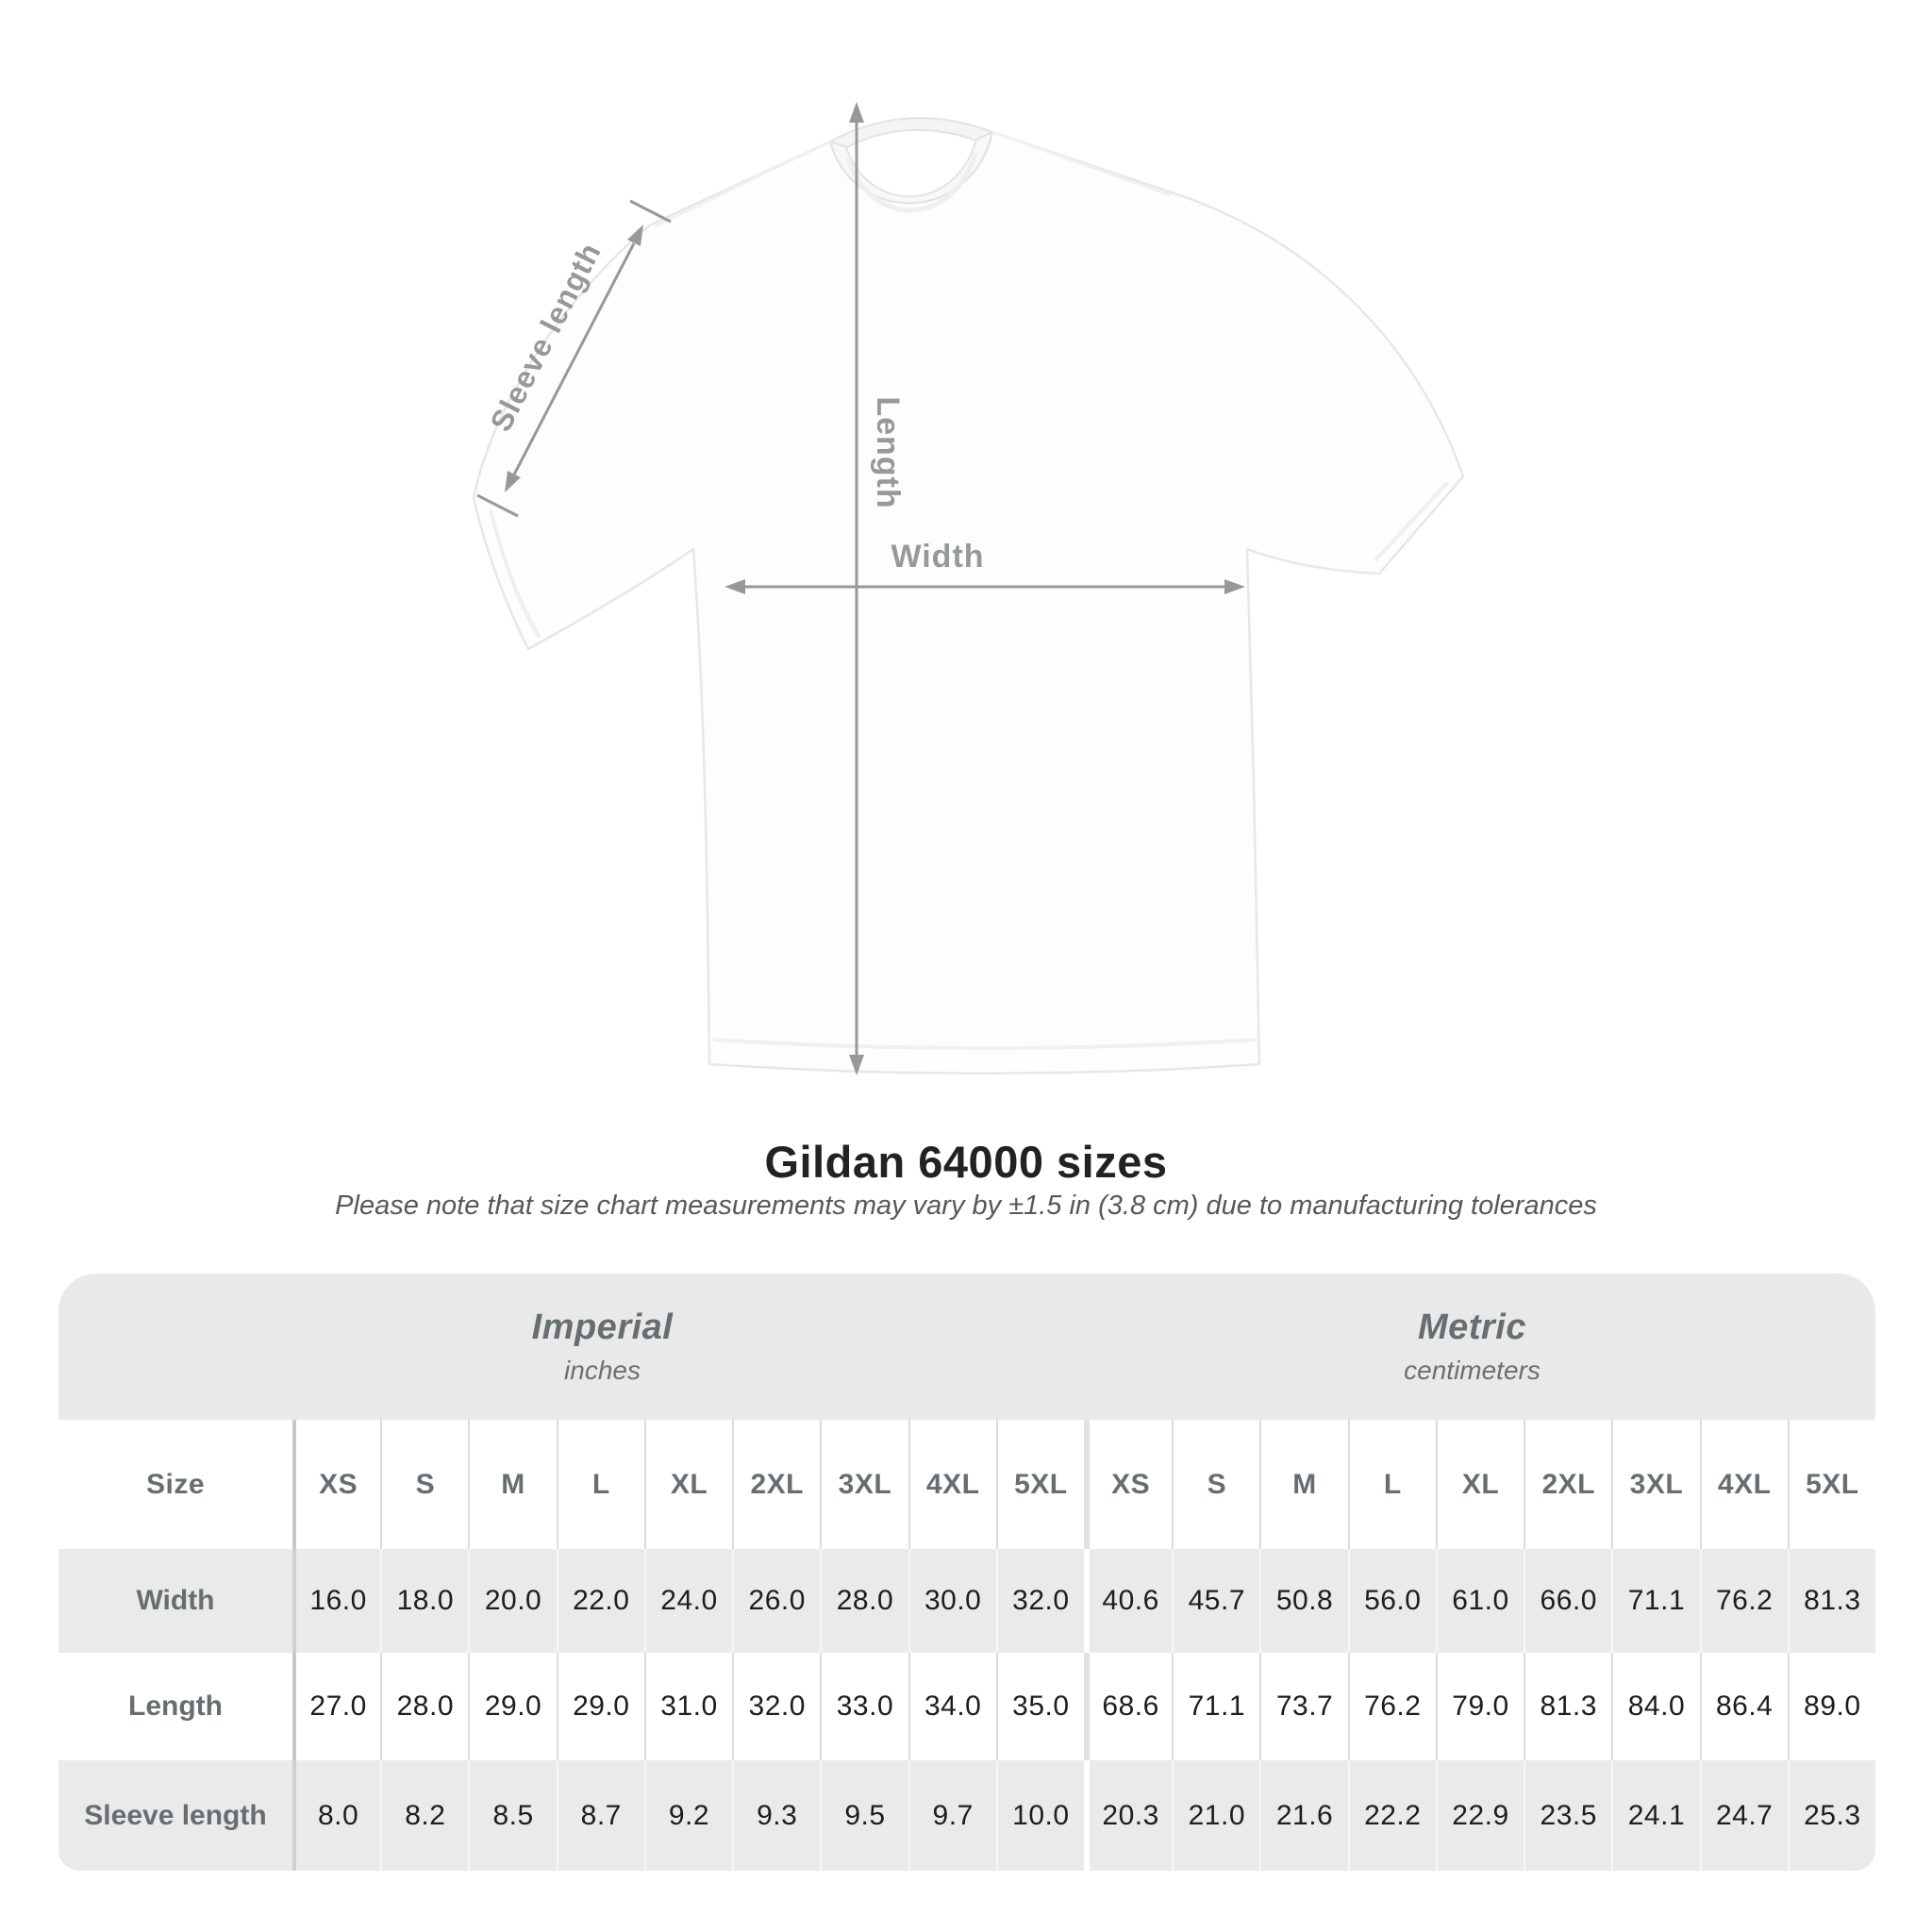  What do you see at coordinates (1039, 1484) in the screenshot?
I see `size-col-header-imperial: 5XL` at bounding box center [1039, 1484].